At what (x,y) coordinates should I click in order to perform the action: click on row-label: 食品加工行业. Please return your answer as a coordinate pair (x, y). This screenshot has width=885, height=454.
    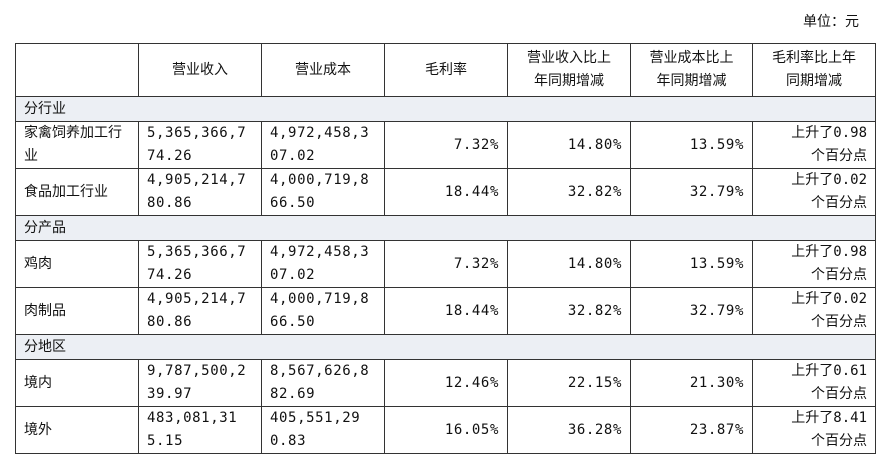
    Looking at the image, I should click on (77, 192).